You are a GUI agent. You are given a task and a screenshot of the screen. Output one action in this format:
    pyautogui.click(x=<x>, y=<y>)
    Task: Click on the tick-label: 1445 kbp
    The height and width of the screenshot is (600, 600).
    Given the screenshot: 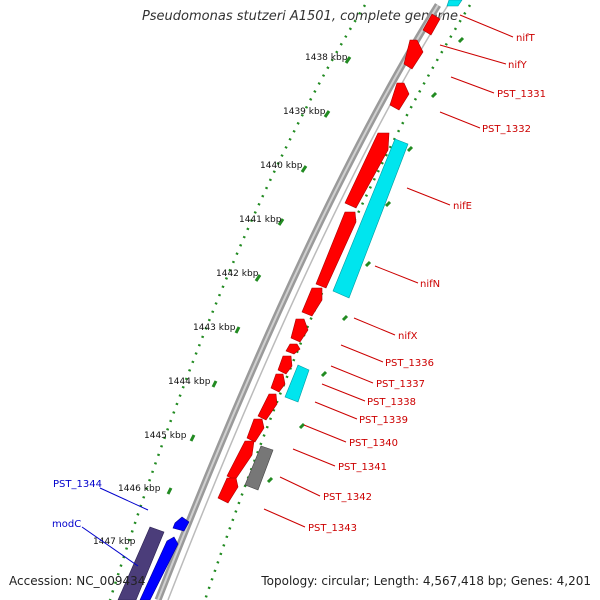 What is the action you would take?
    pyautogui.click(x=165, y=436)
    